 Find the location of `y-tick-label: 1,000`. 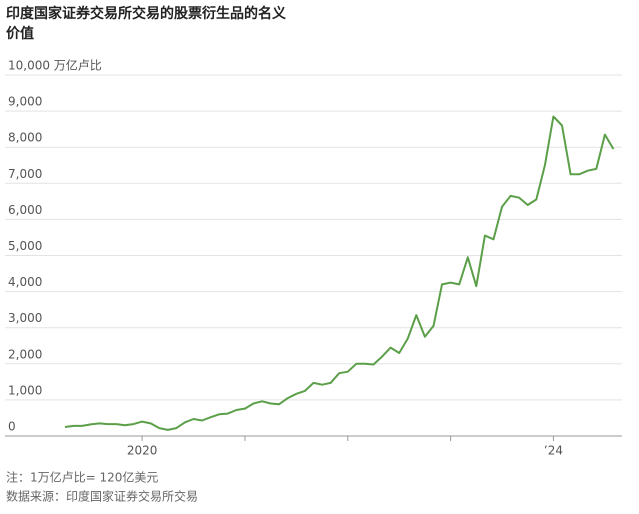

y-tick-label: 1,000 is located at coordinates (25, 390).